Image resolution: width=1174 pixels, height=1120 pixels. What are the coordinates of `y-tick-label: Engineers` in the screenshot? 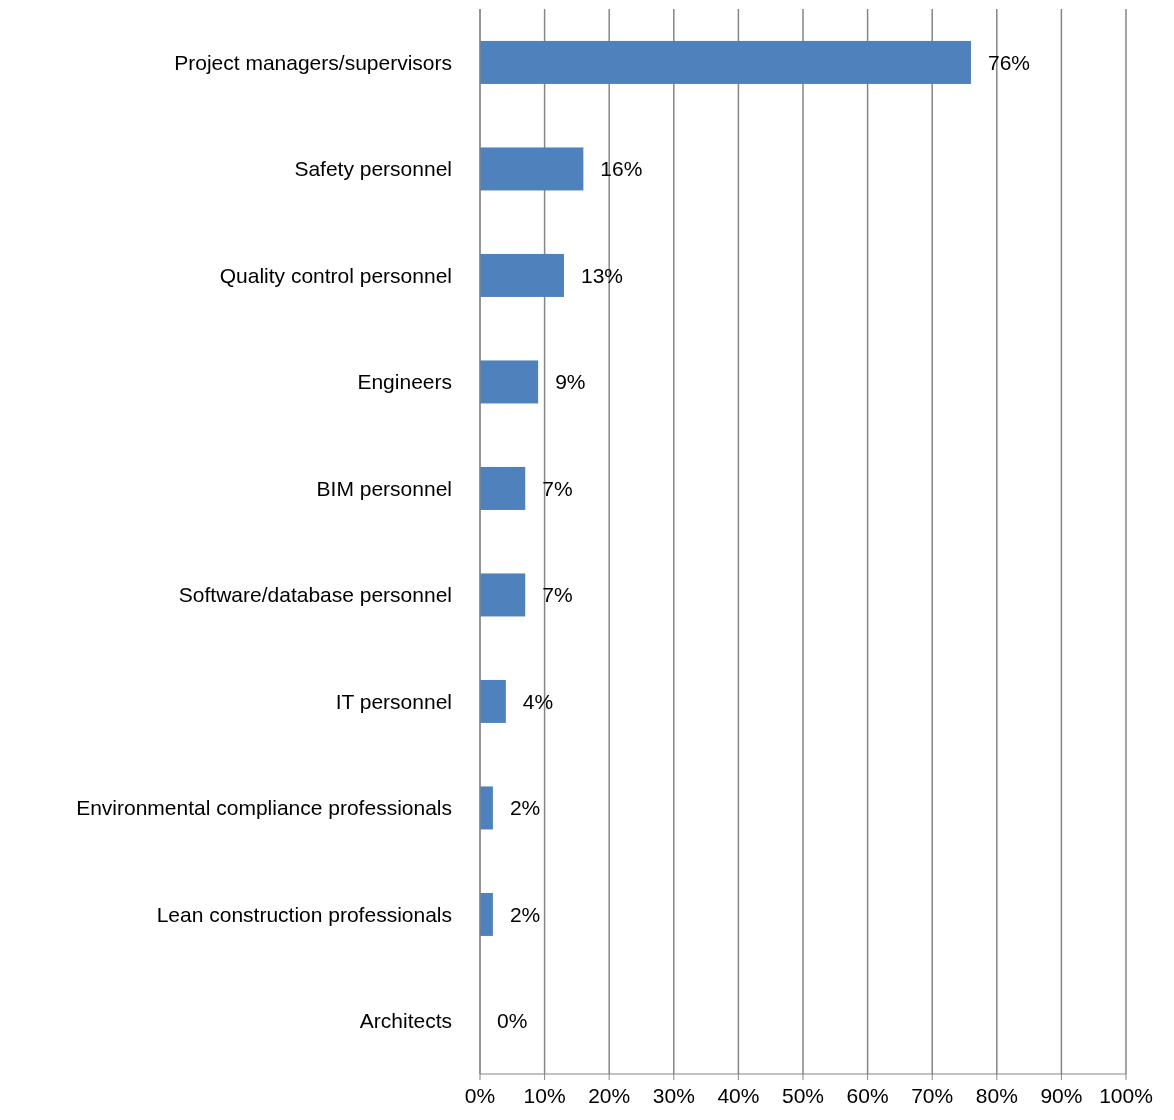 It's located at (404, 382).